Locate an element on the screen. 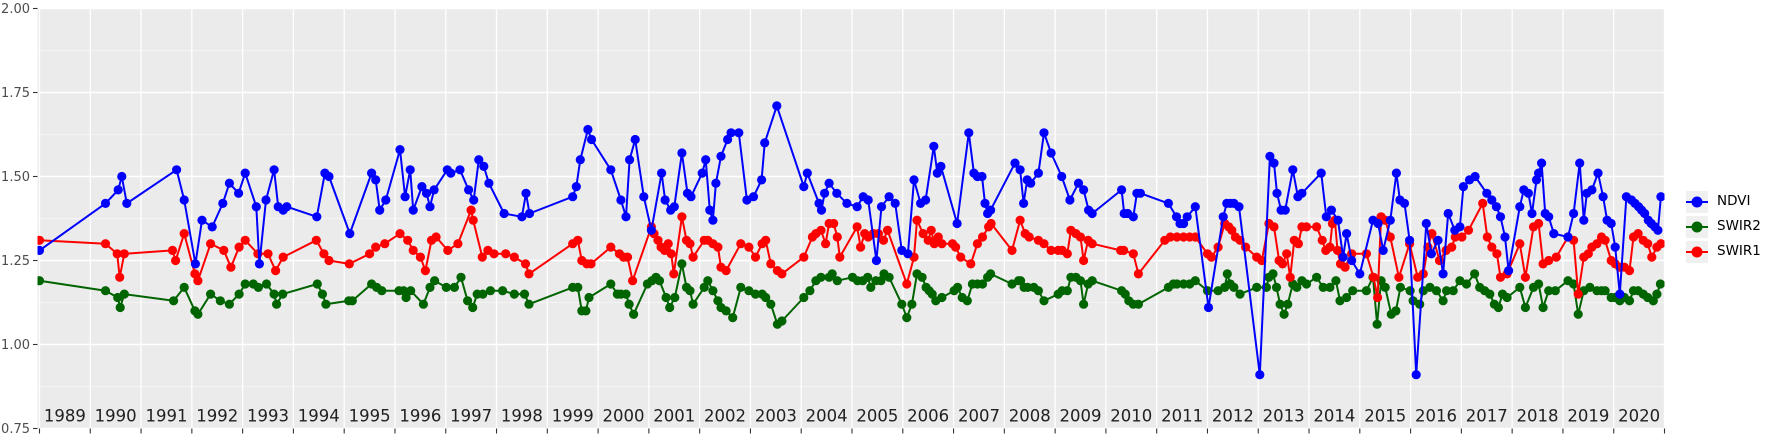 Image resolution: width=1773 pixels, height=442 pixels. legend-item-swir1: SWIR1 is located at coordinates (1723, 252).